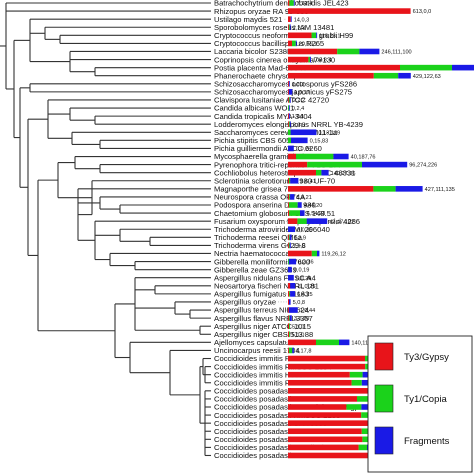 This screenshot has width=474, height=474. I want to click on legend-label: Ty3/Gypsy, so click(426, 357).